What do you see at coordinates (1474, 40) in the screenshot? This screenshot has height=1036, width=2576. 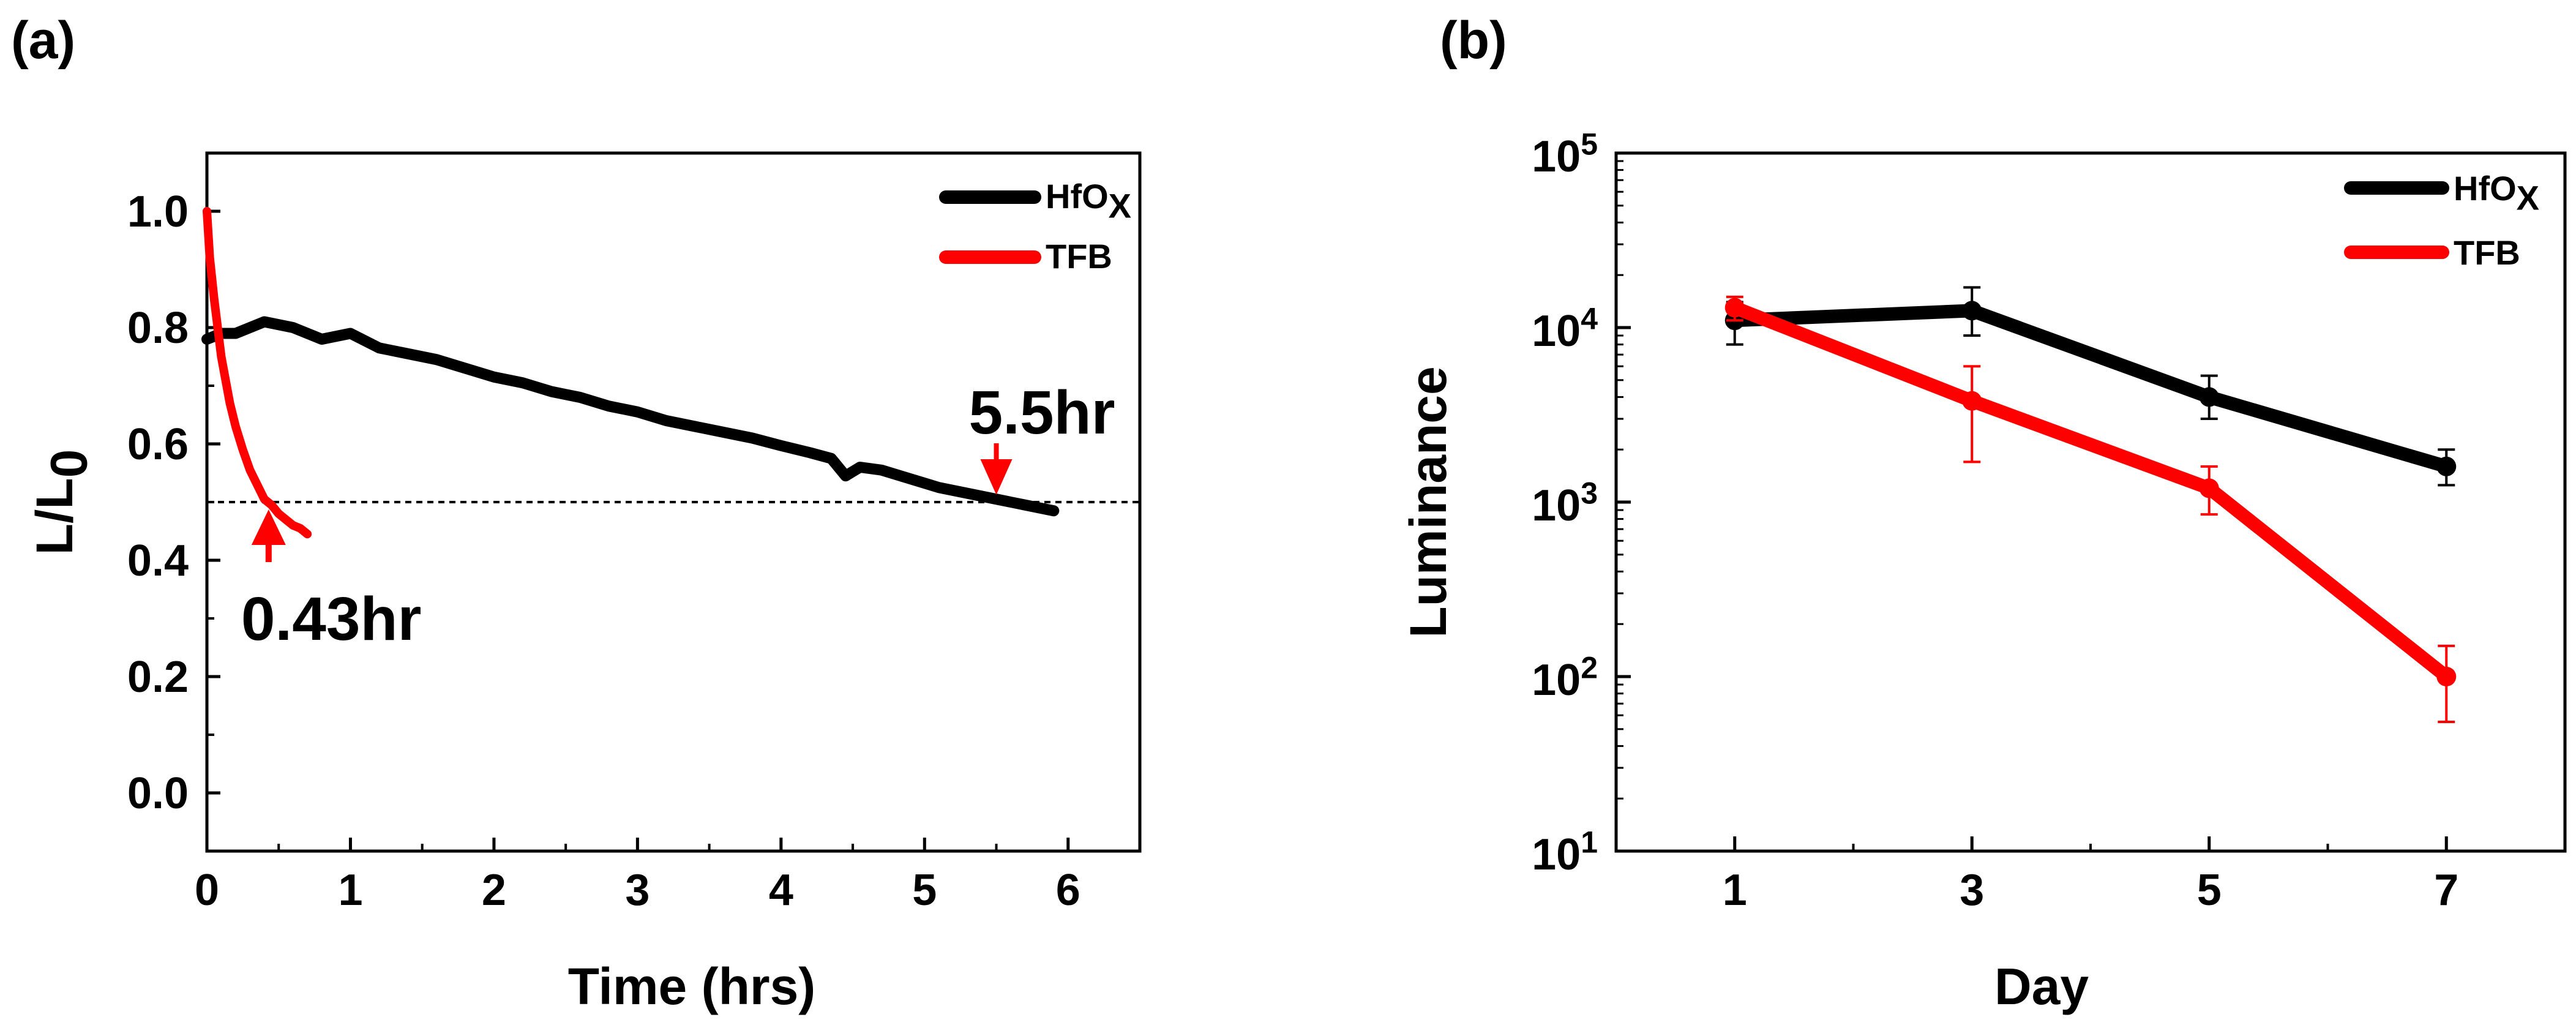 I see `panel-label-b: (b)` at bounding box center [1474, 40].